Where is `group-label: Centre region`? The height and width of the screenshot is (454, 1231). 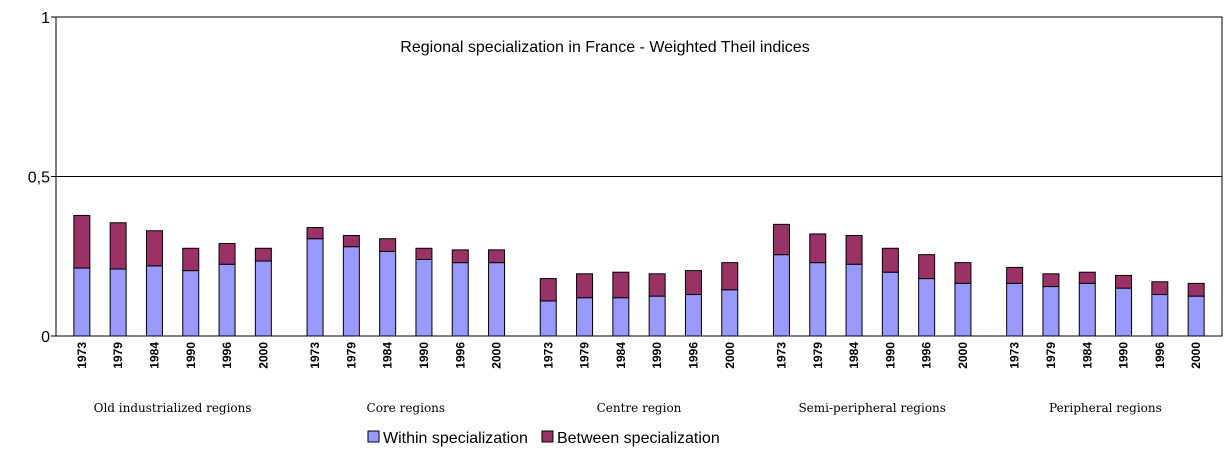 group-label: Centre region is located at coordinates (639, 408).